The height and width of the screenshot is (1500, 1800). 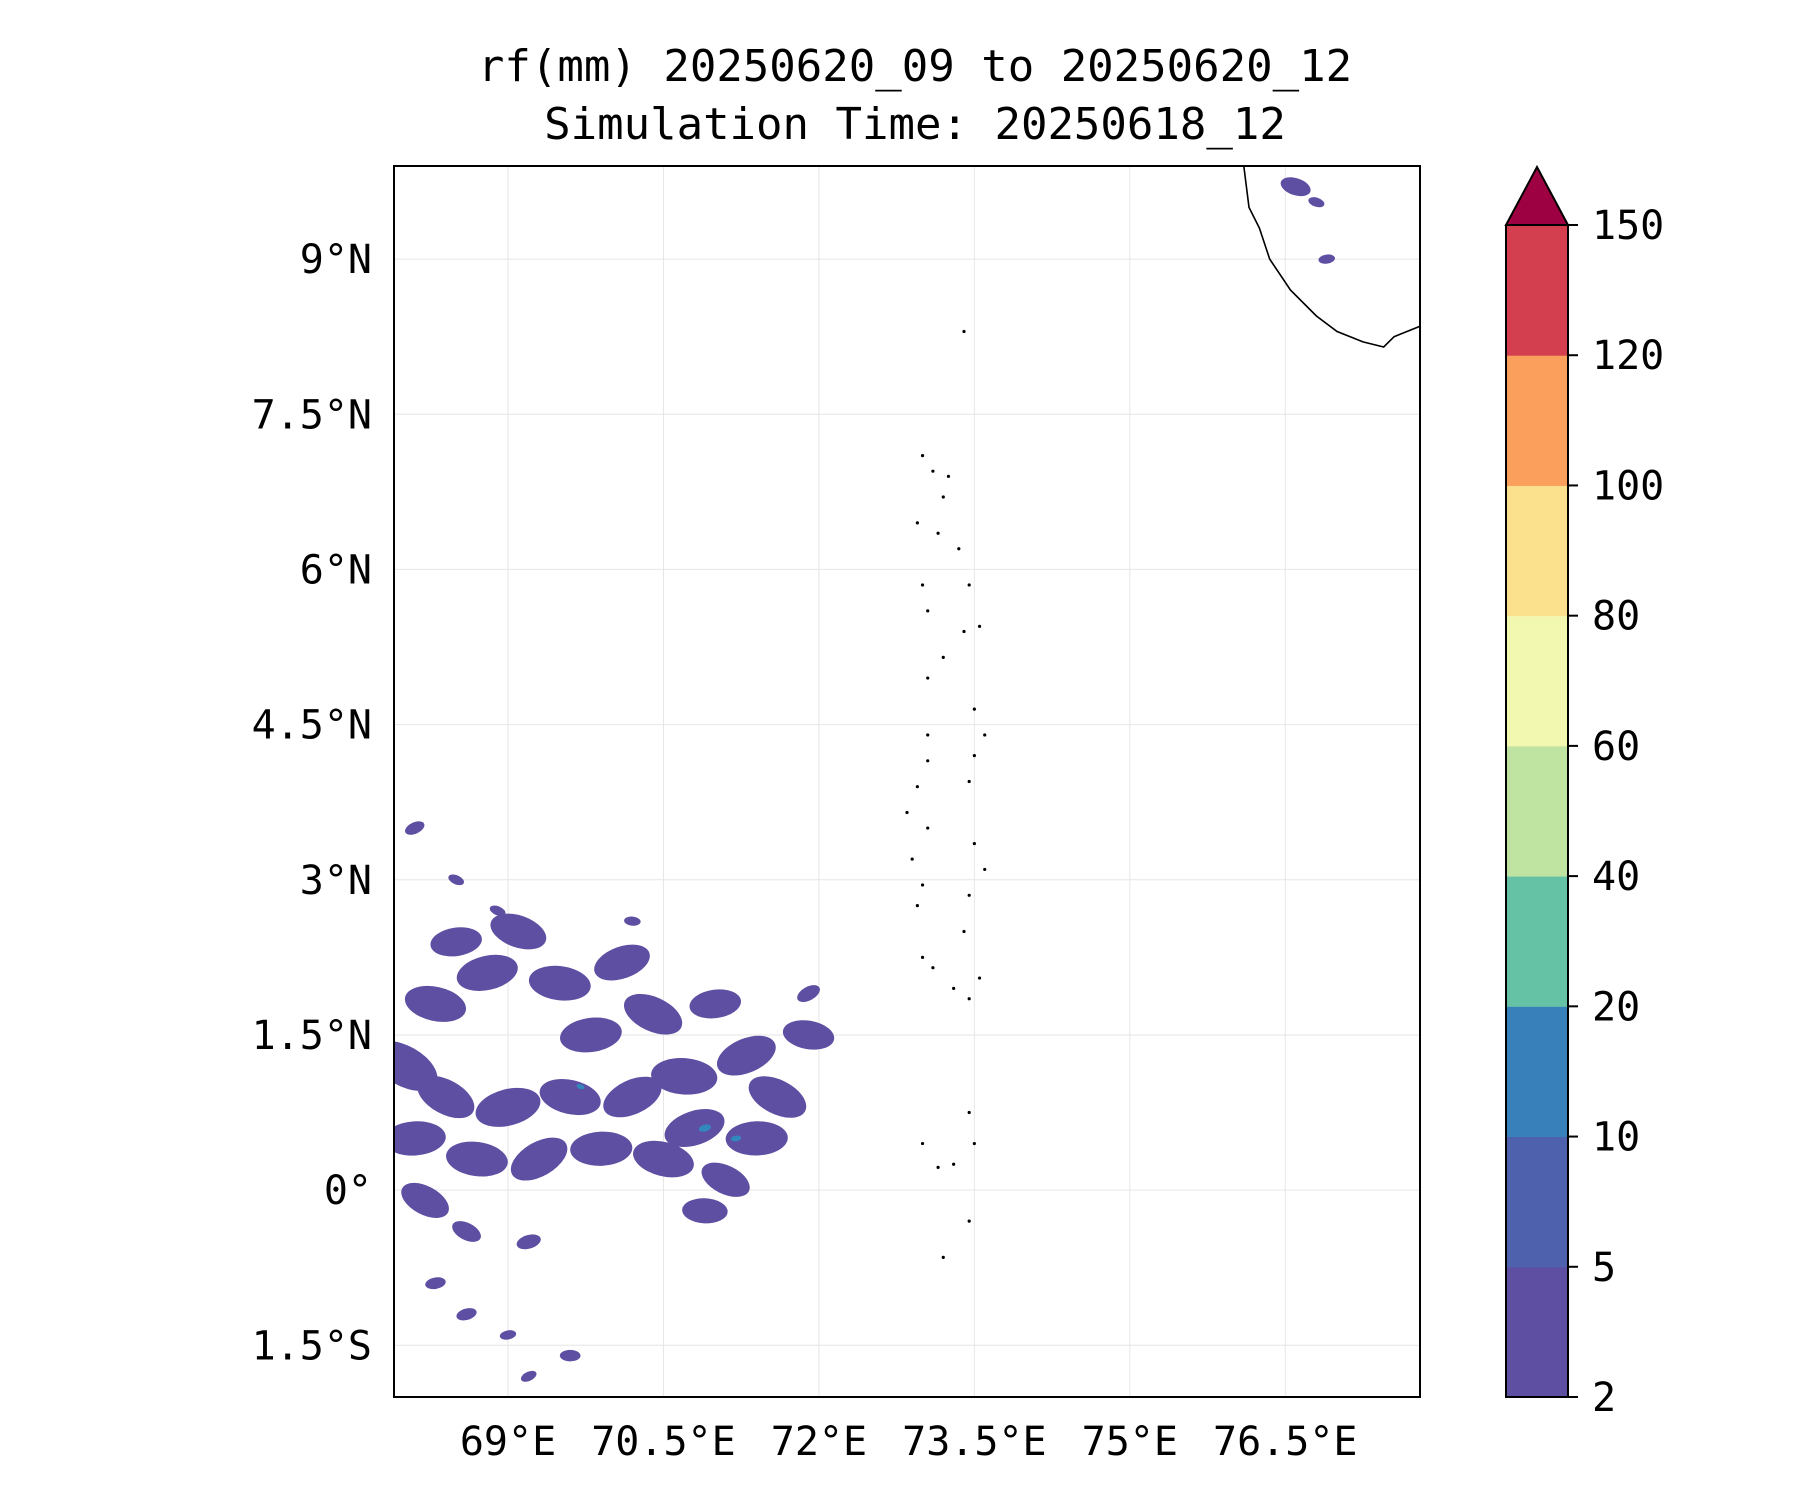 I want to click on y-tick-label: 7.5°N, so click(x=312, y=415).